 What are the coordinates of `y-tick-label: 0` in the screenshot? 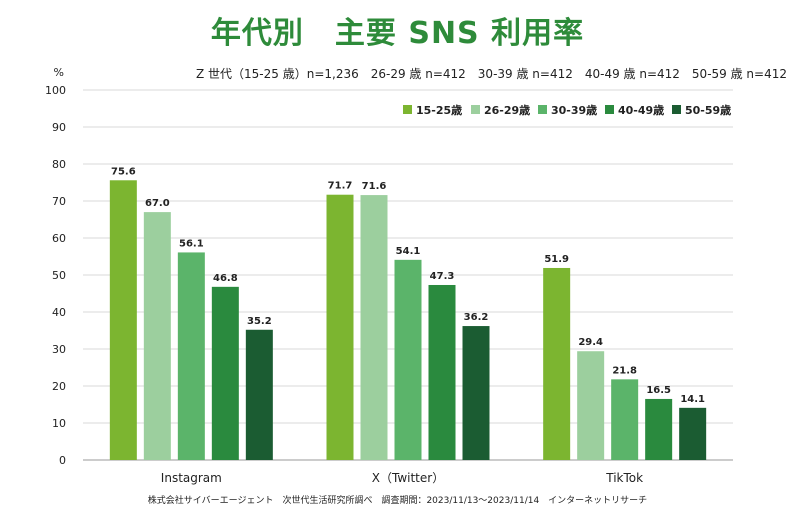 It's located at (62, 460).